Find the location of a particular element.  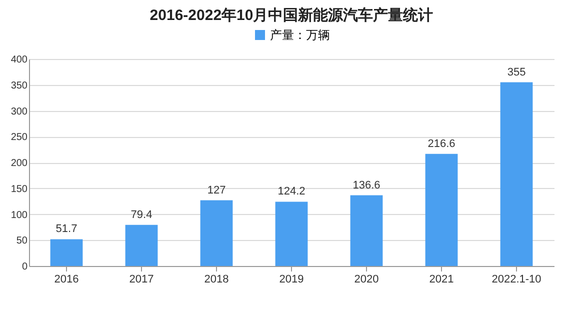

y-tick-label: 250 is located at coordinates (19, 138).